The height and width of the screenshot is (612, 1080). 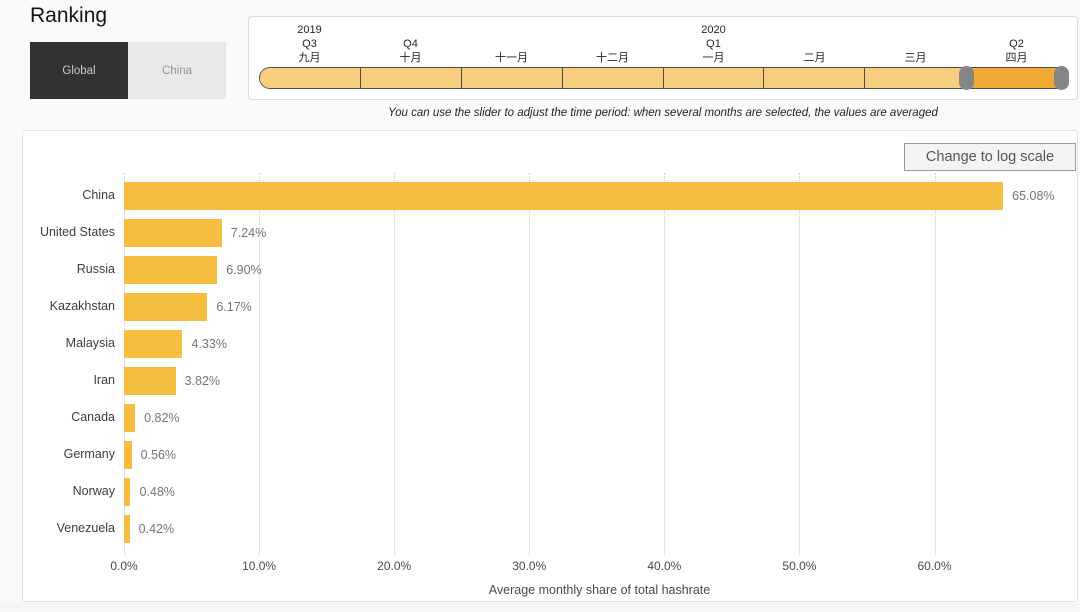 What do you see at coordinates (564, 195) in the screenshot?
I see `bar-china` at bounding box center [564, 195].